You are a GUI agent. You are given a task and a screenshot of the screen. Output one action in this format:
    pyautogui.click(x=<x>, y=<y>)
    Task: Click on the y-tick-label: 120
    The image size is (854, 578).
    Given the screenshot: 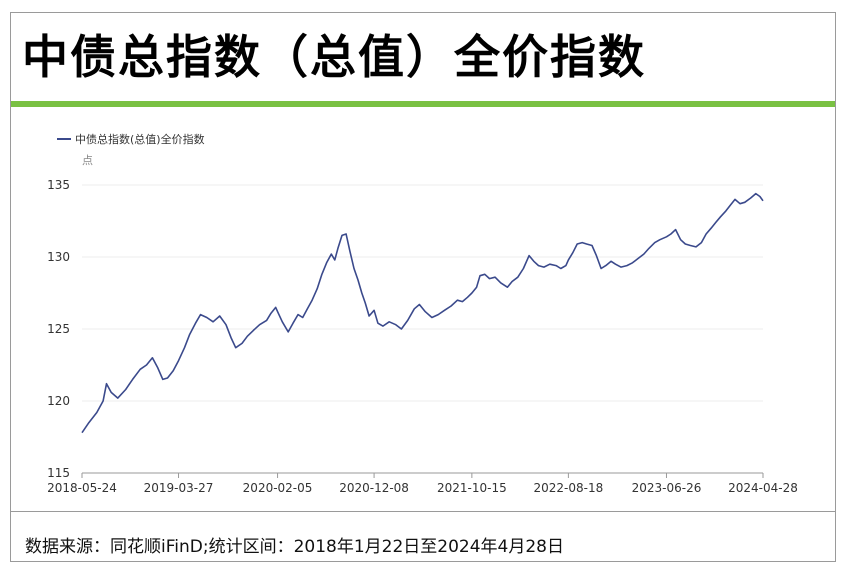 What is the action you would take?
    pyautogui.click(x=58, y=401)
    